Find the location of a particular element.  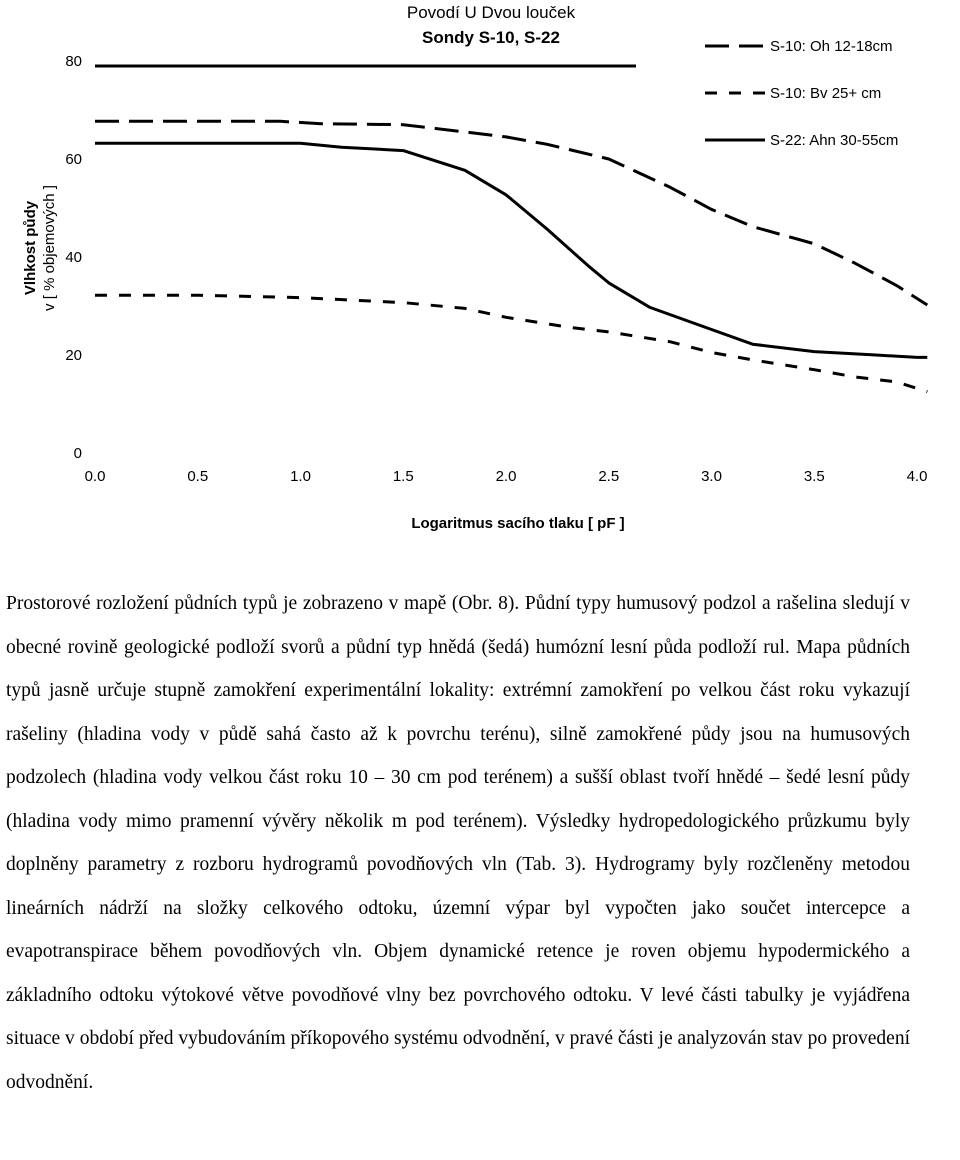

x-tick-label: 4.0 is located at coordinates (917, 476).